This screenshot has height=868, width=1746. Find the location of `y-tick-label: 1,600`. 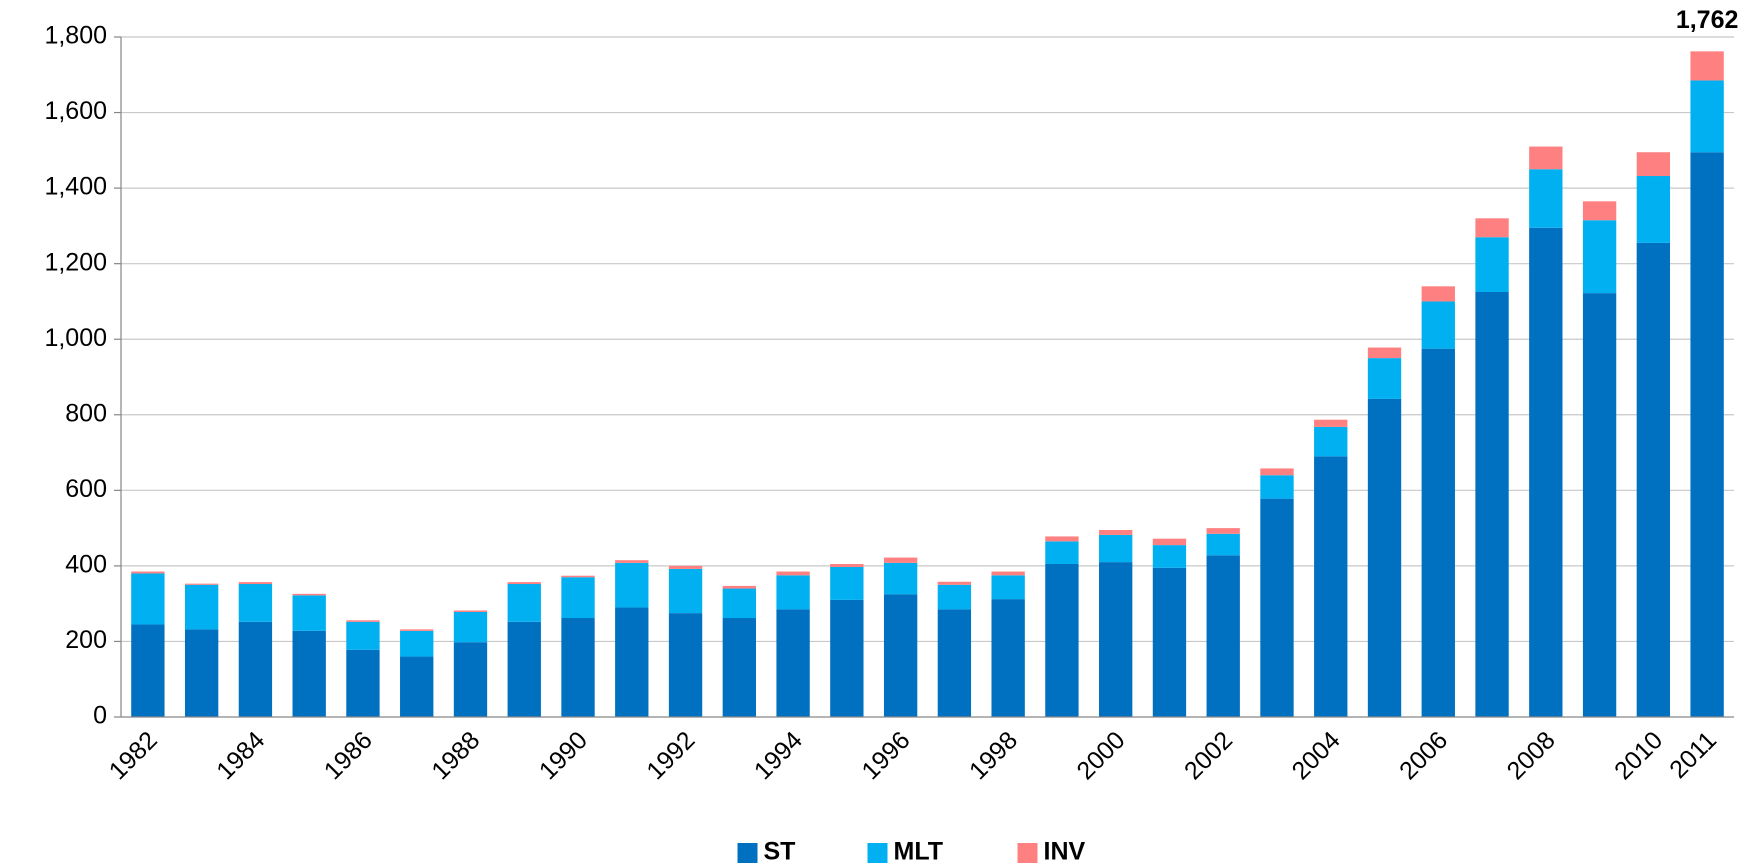

y-tick-label: 1,600 is located at coordinates (75, 111).